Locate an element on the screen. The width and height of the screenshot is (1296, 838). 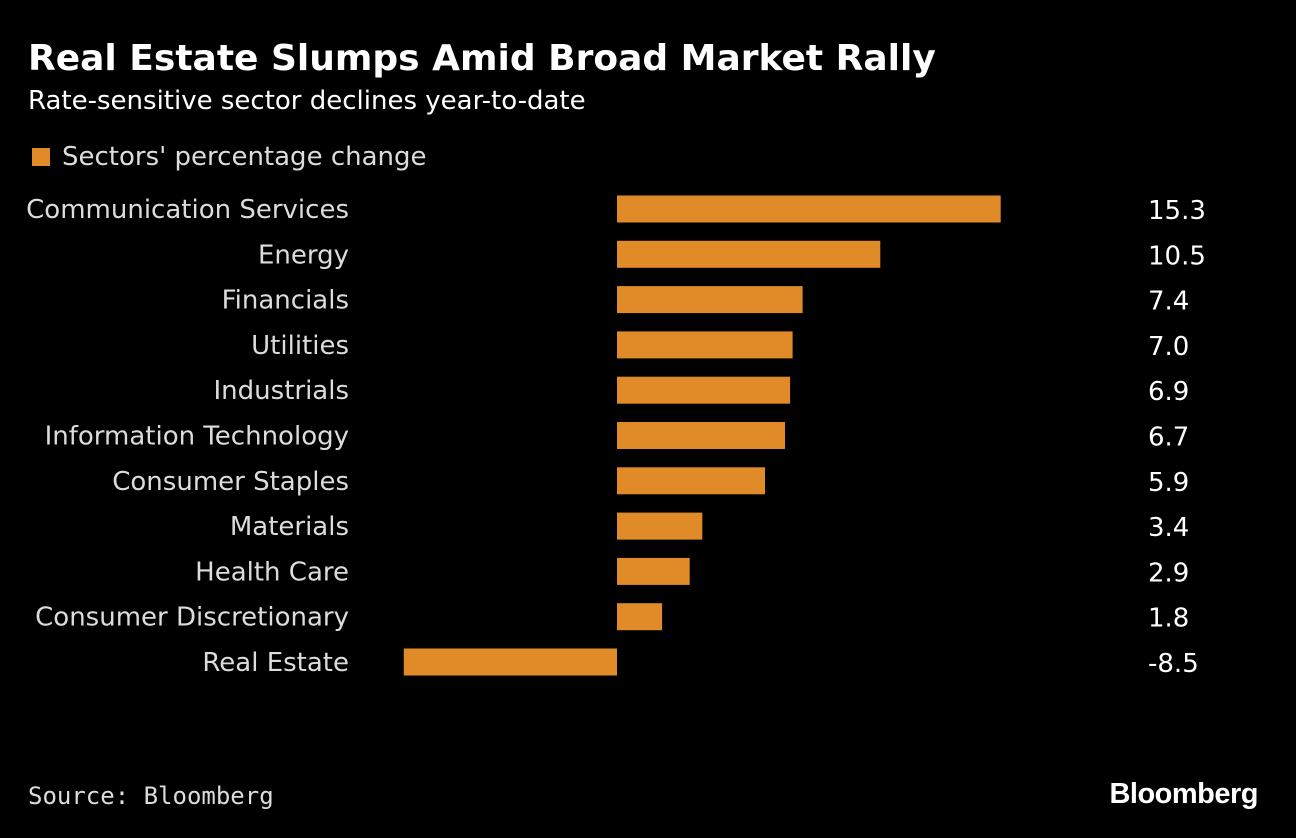
category-label: Industrials is located at coordinates (281, 391).